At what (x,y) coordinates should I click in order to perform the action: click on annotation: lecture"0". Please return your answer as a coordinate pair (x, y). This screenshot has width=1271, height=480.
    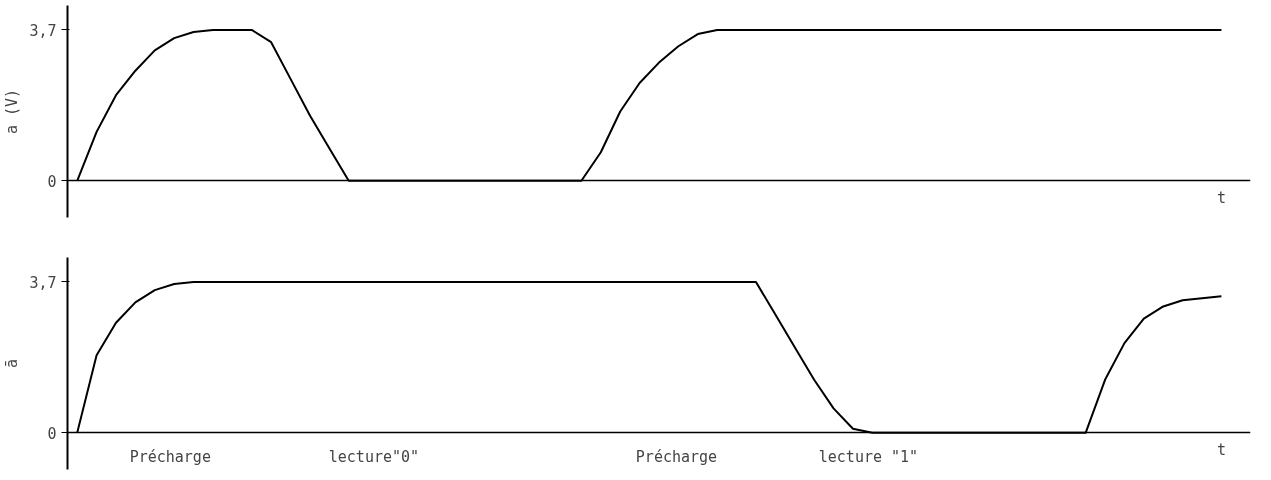
    Looking at the image, I should click on (374, 456).